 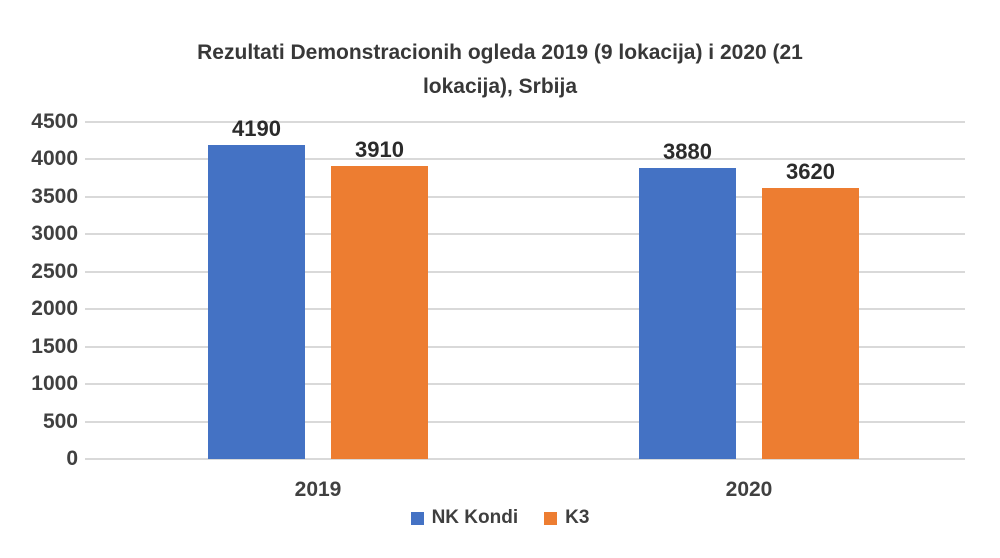 What do you see at coordinates (475, 517) in the screenshot?
I see `legend-label: NK Kondi` at bounding box center [475, 517].